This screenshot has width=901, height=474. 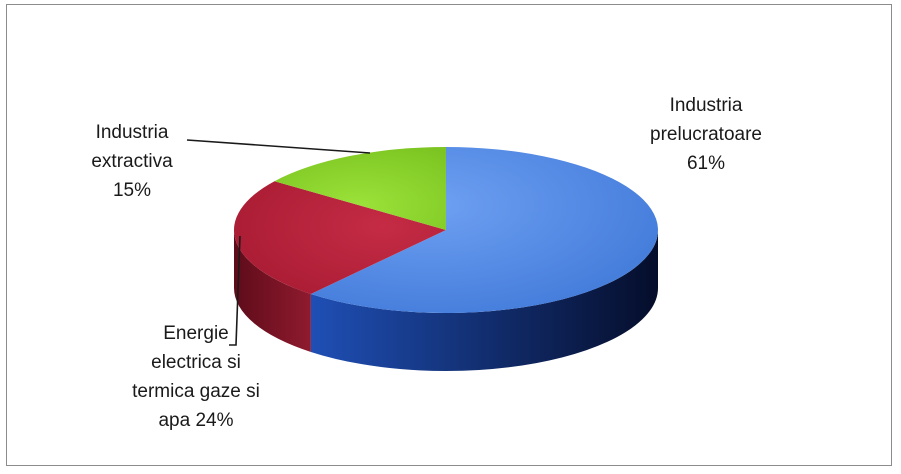 I want to click on leader-line-energie-electrica, so click(x=235, y=290).